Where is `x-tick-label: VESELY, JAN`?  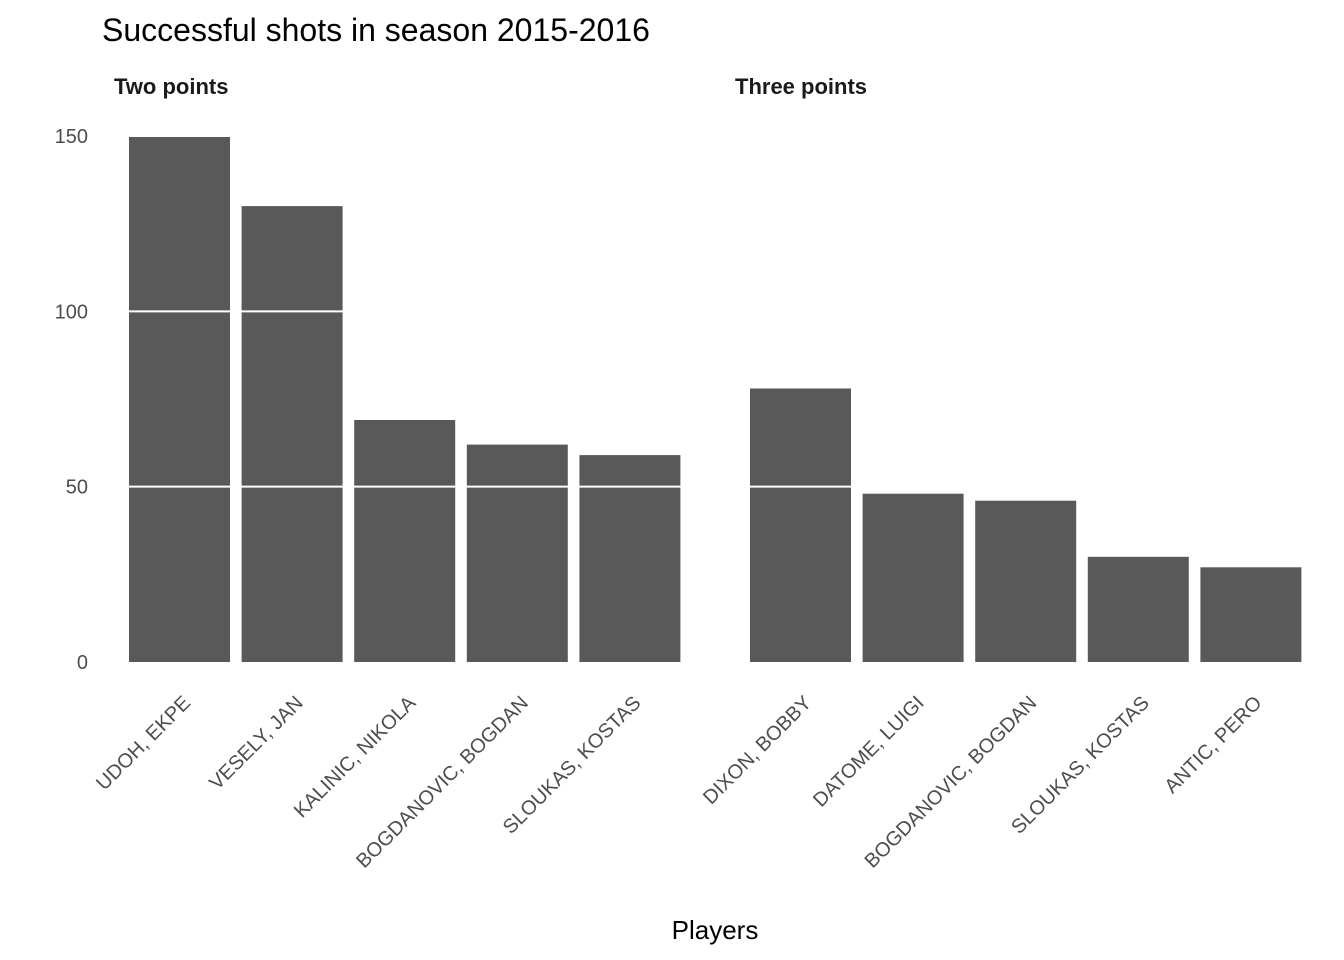 x-tick-label: VESELY, JAN is located at coordinates (256, 743).